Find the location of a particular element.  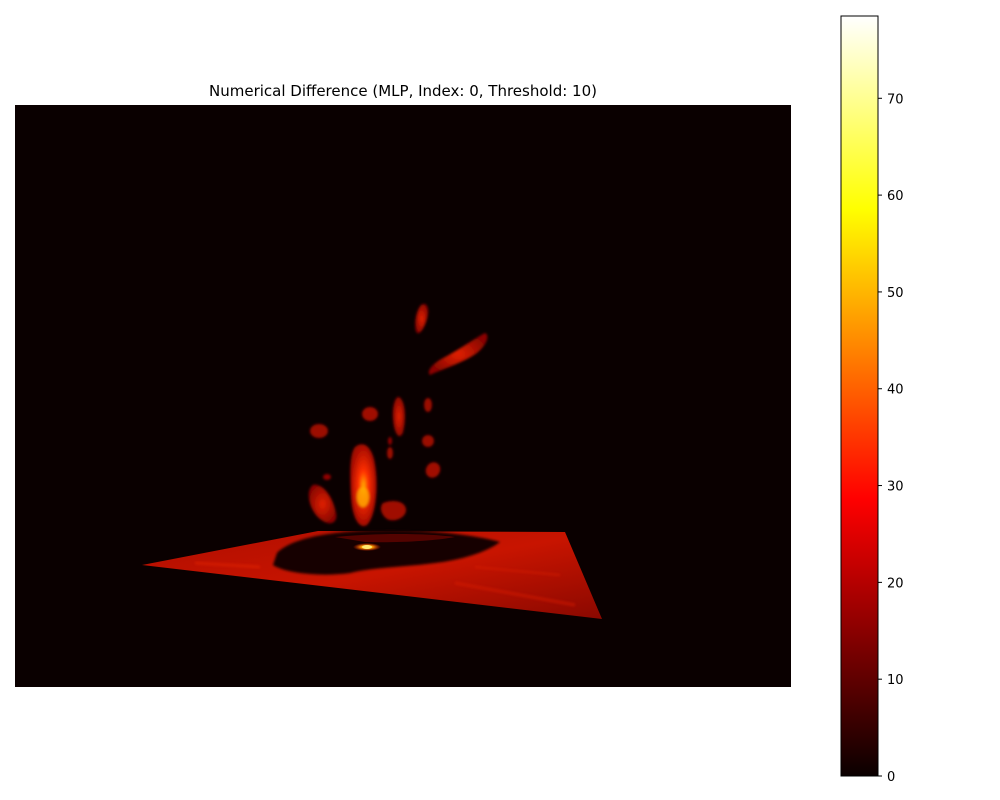

colorbar-tick-label: 0 is located at coordinates (891, 777).